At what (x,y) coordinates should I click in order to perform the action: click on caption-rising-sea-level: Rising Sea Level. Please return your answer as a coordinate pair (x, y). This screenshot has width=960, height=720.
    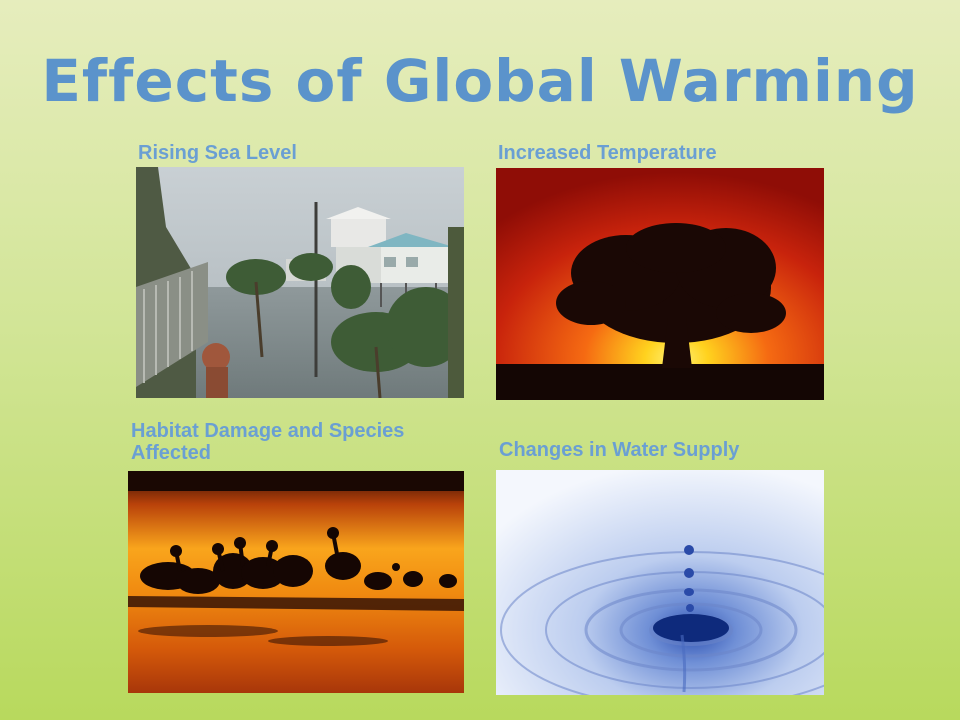
    Looking at the image, I should click on (217, 153).